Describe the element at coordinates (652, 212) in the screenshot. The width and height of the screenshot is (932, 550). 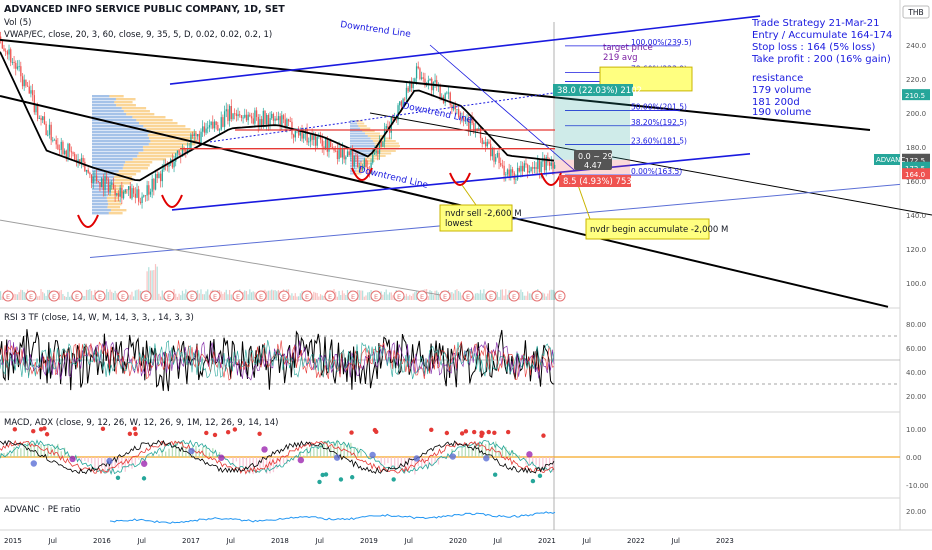
I see `callout-nvdr-accumulate: nvdr begin accumulate -2,000 M` at that location.